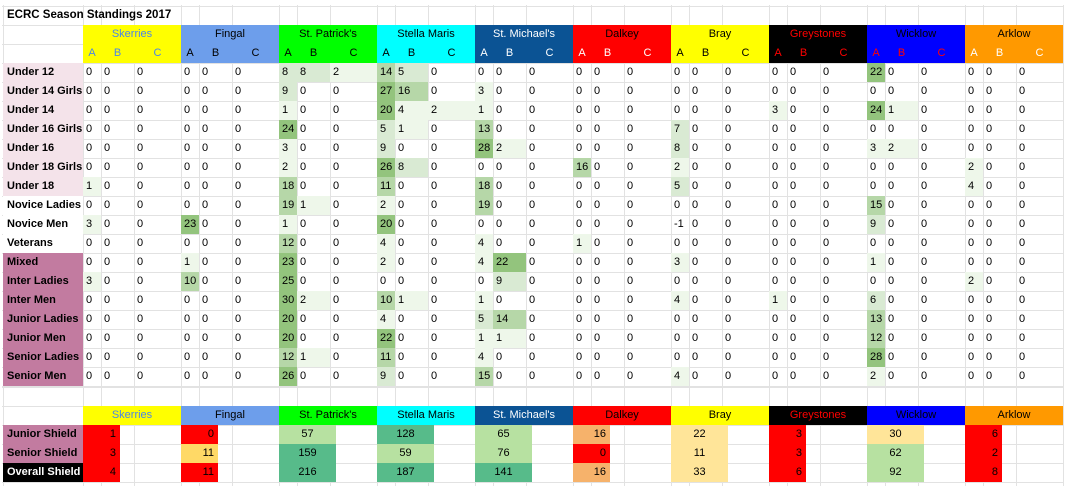 Image resolution: width=1067 pixels, height=491 pixels. I want to click on score-cell: 16, so click(582, 167).